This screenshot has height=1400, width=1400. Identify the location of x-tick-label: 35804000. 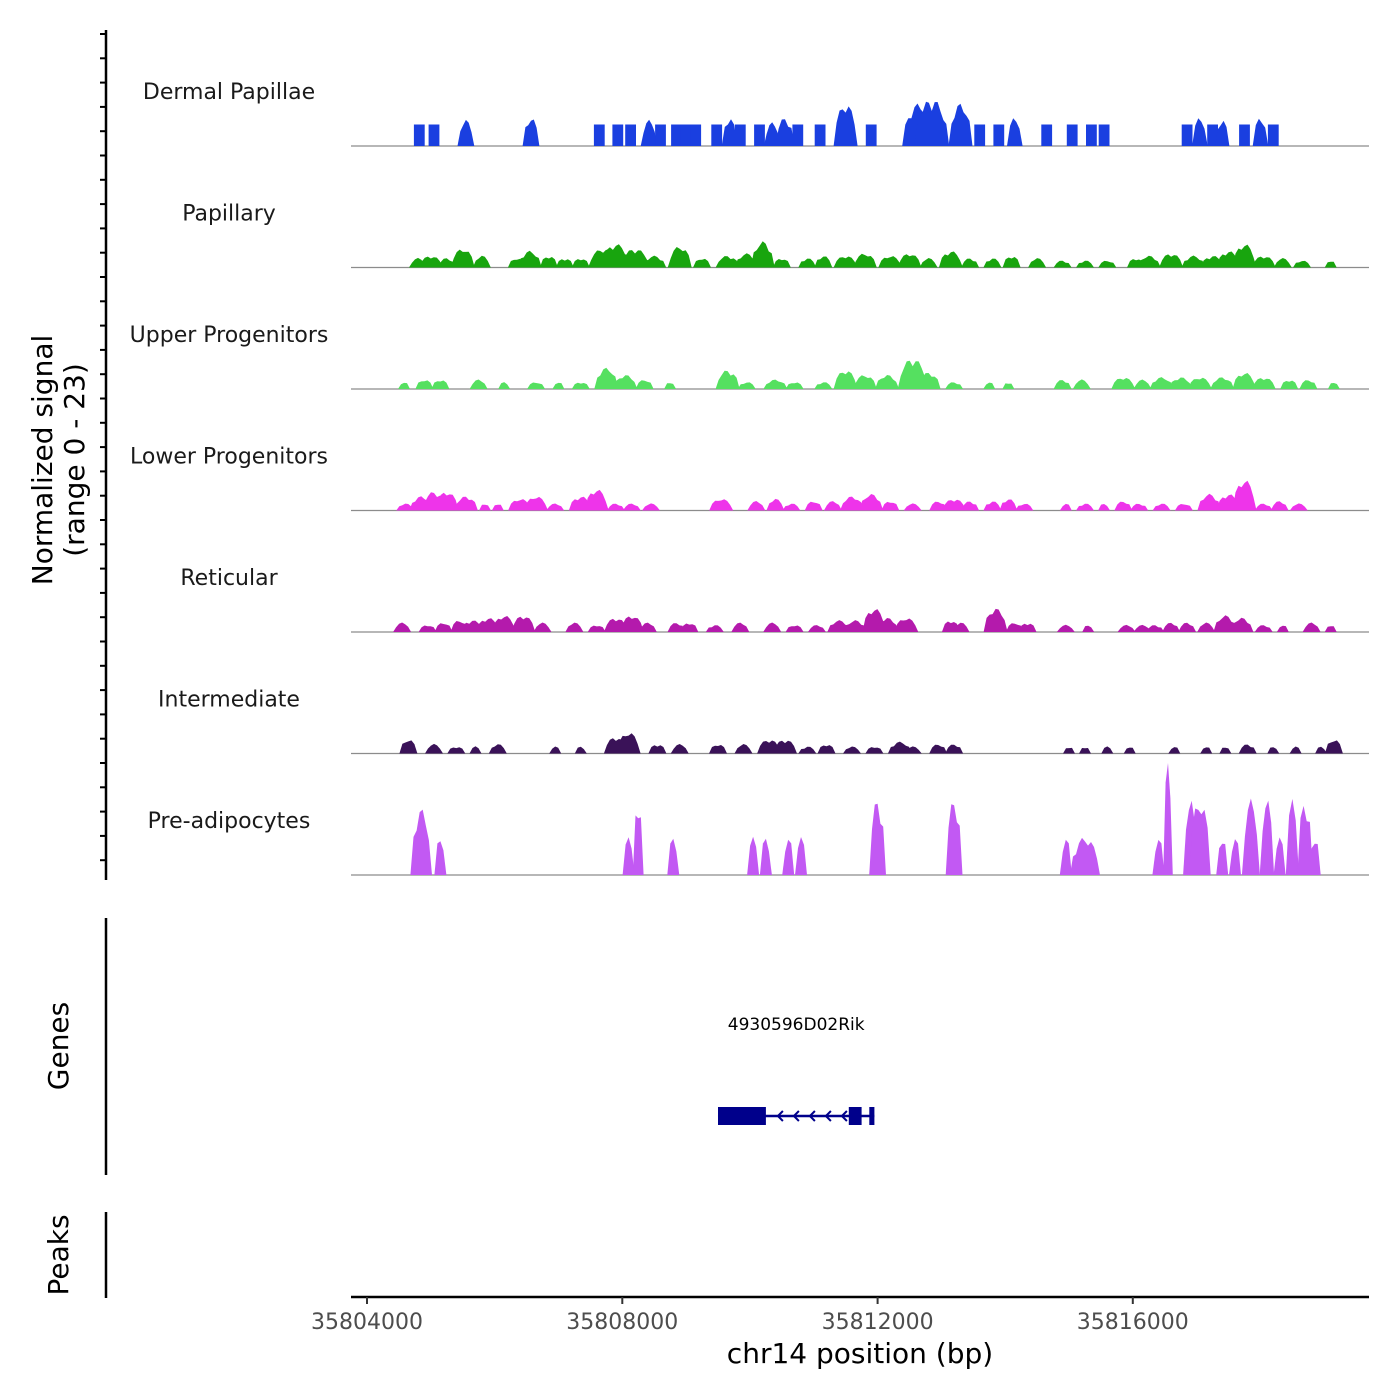
(367, 1322).